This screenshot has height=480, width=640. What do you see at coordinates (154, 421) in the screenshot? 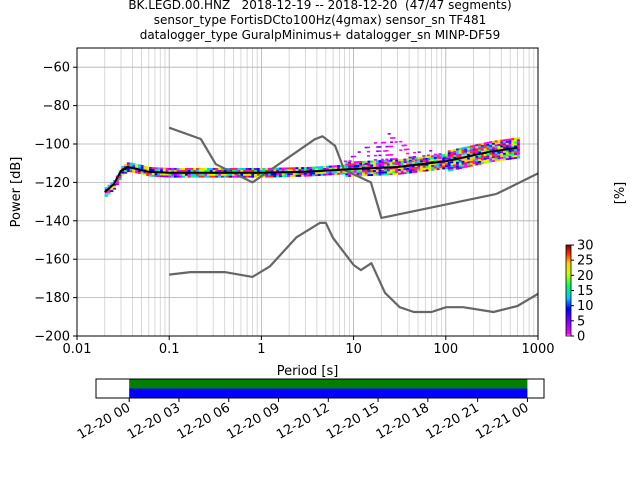
I see `coverage-tick-label: 12-20 03` at bounding box center [154, 421].